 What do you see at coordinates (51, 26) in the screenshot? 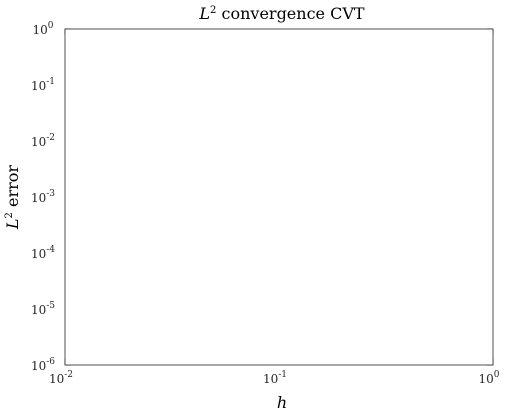
I see `y-tick-exponent: 0` at bounding box center [51, 26].